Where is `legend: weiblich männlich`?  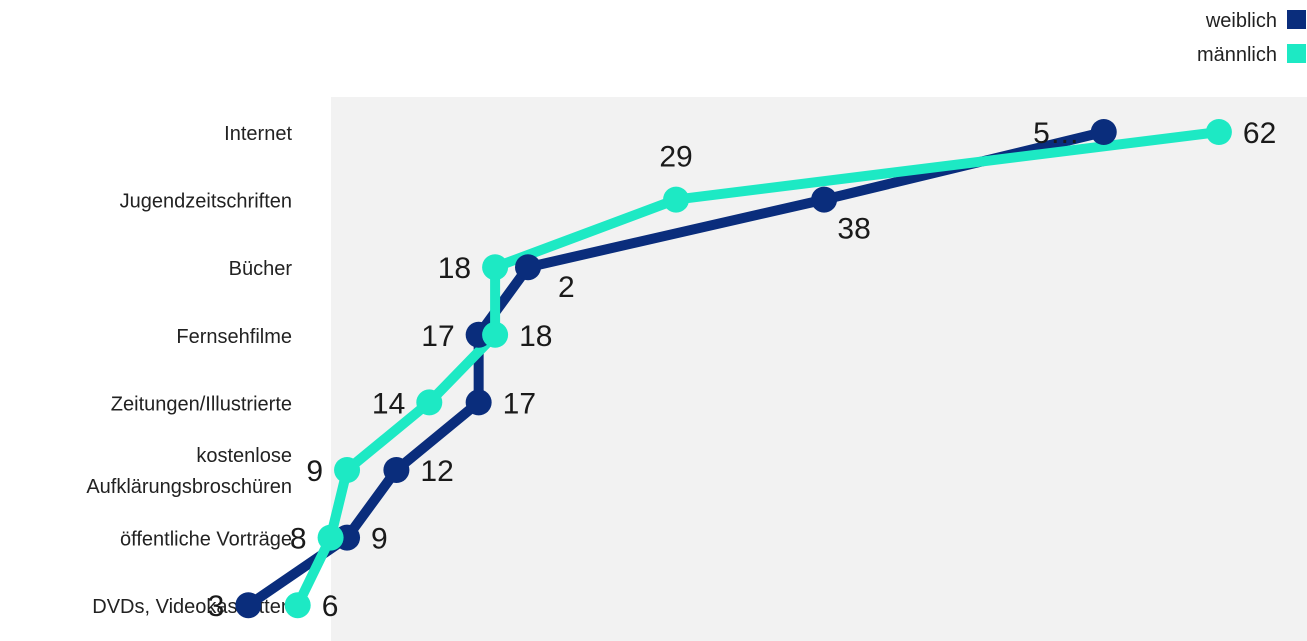
legend: weiblich männlich is located at coordinates (1251, 38).